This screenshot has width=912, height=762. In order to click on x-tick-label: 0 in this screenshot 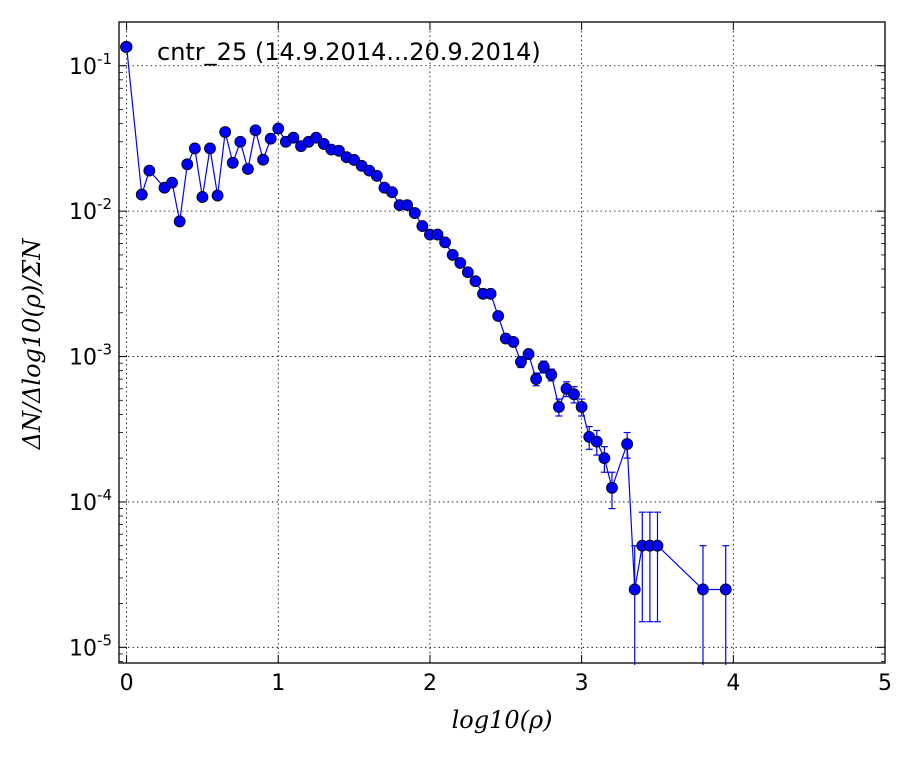, I will do `click(127, 683)`.